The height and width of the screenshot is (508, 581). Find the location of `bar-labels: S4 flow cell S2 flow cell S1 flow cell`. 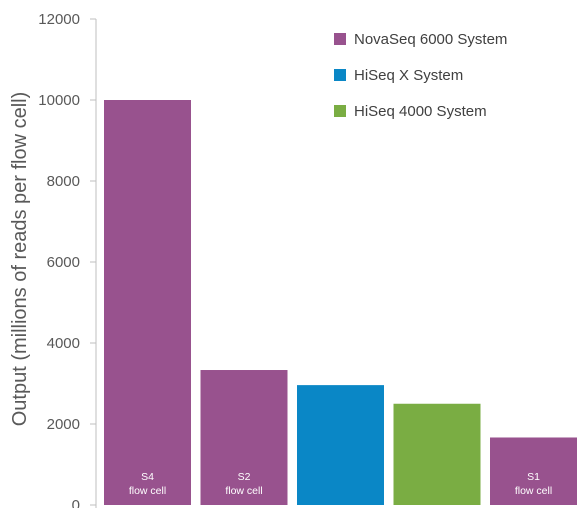

bar-labels: S4 flow cell S2 flow cell S1 flow cell is located at coordinates (340, 484).